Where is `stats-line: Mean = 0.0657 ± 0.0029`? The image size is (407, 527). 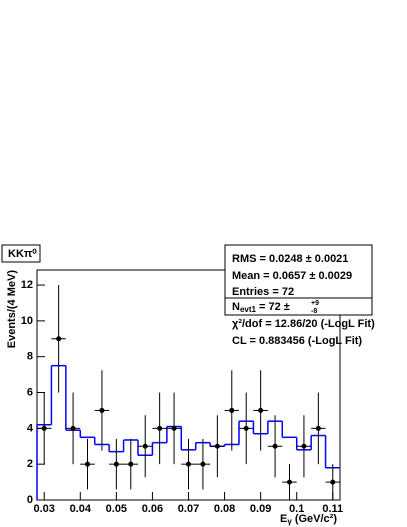 stats-line: Mean = 0.0657 ± 0.0029 is located at coordinates (292, 276).